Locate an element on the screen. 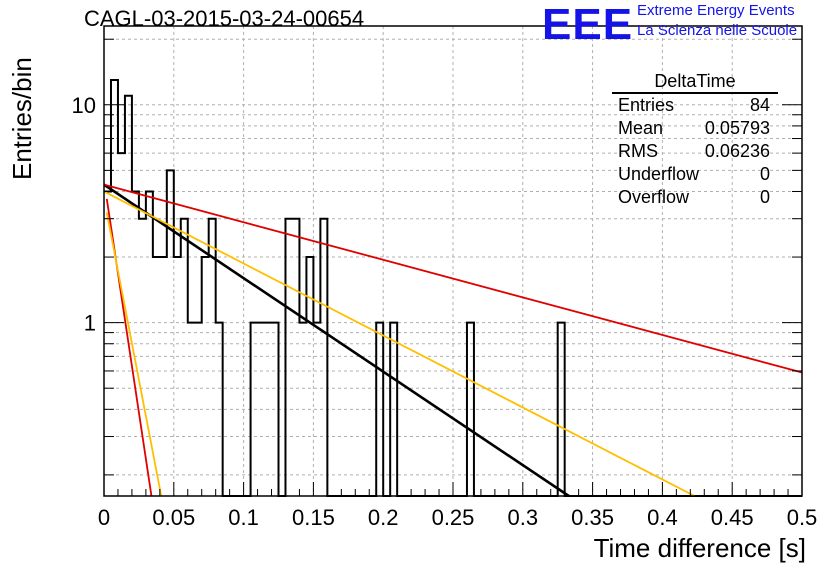  x-tick-label: 0.4 is located at coordinates (662, 517).